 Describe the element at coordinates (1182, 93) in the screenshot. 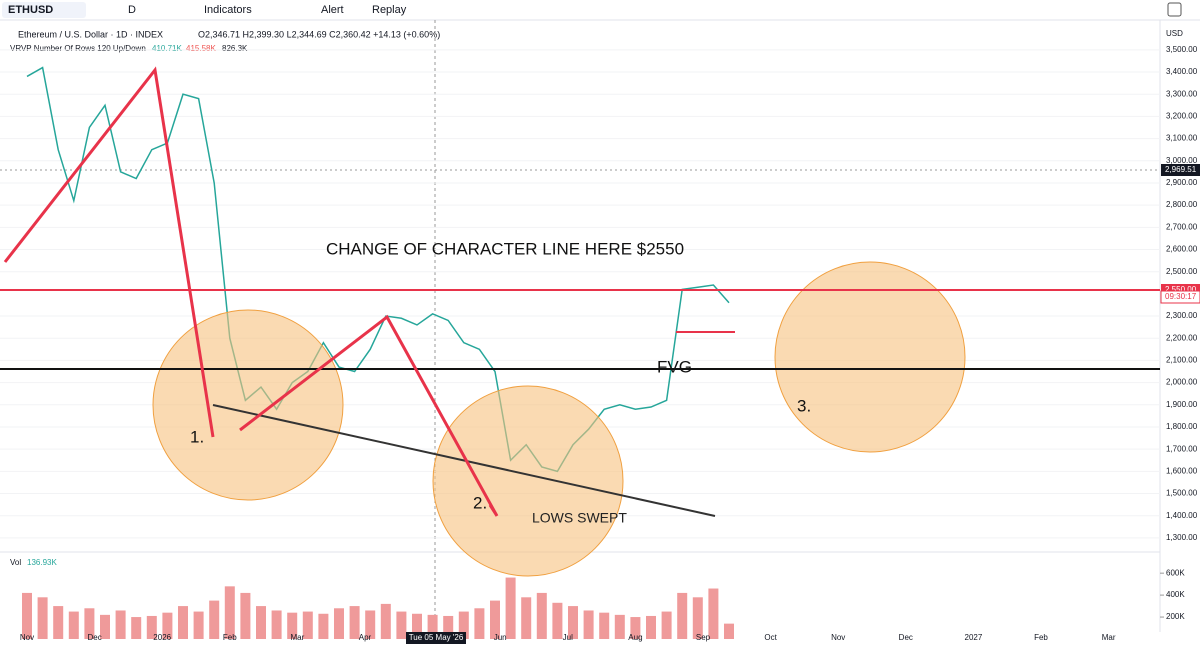

I see `y-tick-label: 3,300.00` at that location.